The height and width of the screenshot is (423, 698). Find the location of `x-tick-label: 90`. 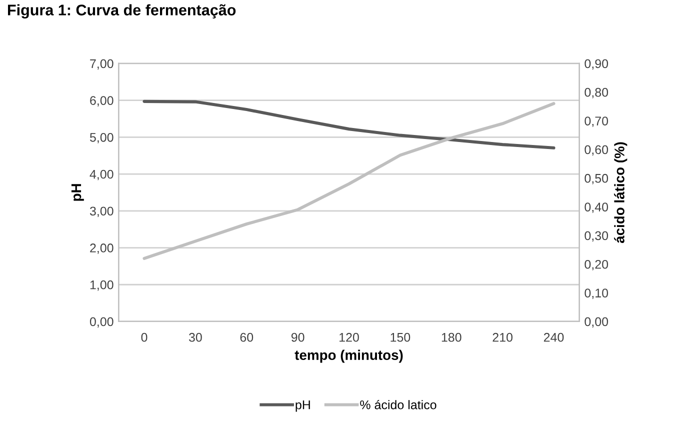

x-tick-label: 90 is located at coordinates (297, 337).